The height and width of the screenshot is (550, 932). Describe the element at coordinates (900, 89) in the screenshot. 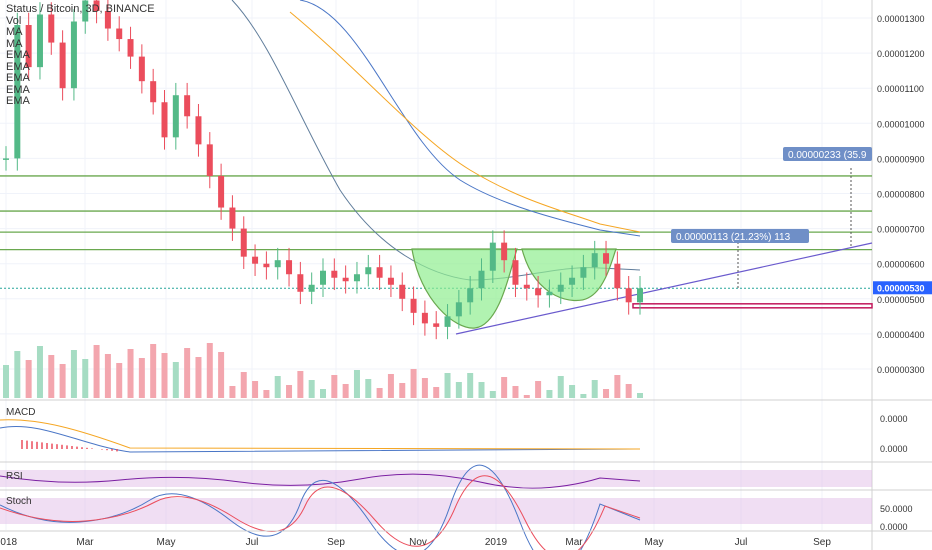

I see `price-tick-label: 0.00001100` at that location.